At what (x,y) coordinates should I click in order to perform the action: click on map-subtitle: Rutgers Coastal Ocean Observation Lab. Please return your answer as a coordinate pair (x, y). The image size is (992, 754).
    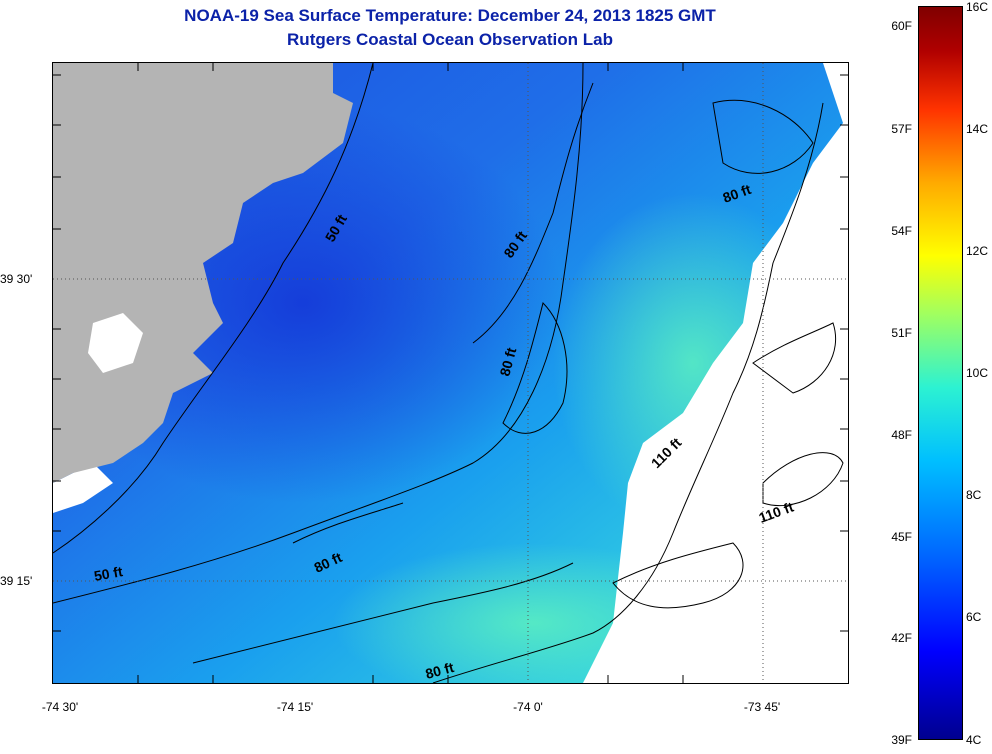
    Looking at the image, I should click on (450, 39).